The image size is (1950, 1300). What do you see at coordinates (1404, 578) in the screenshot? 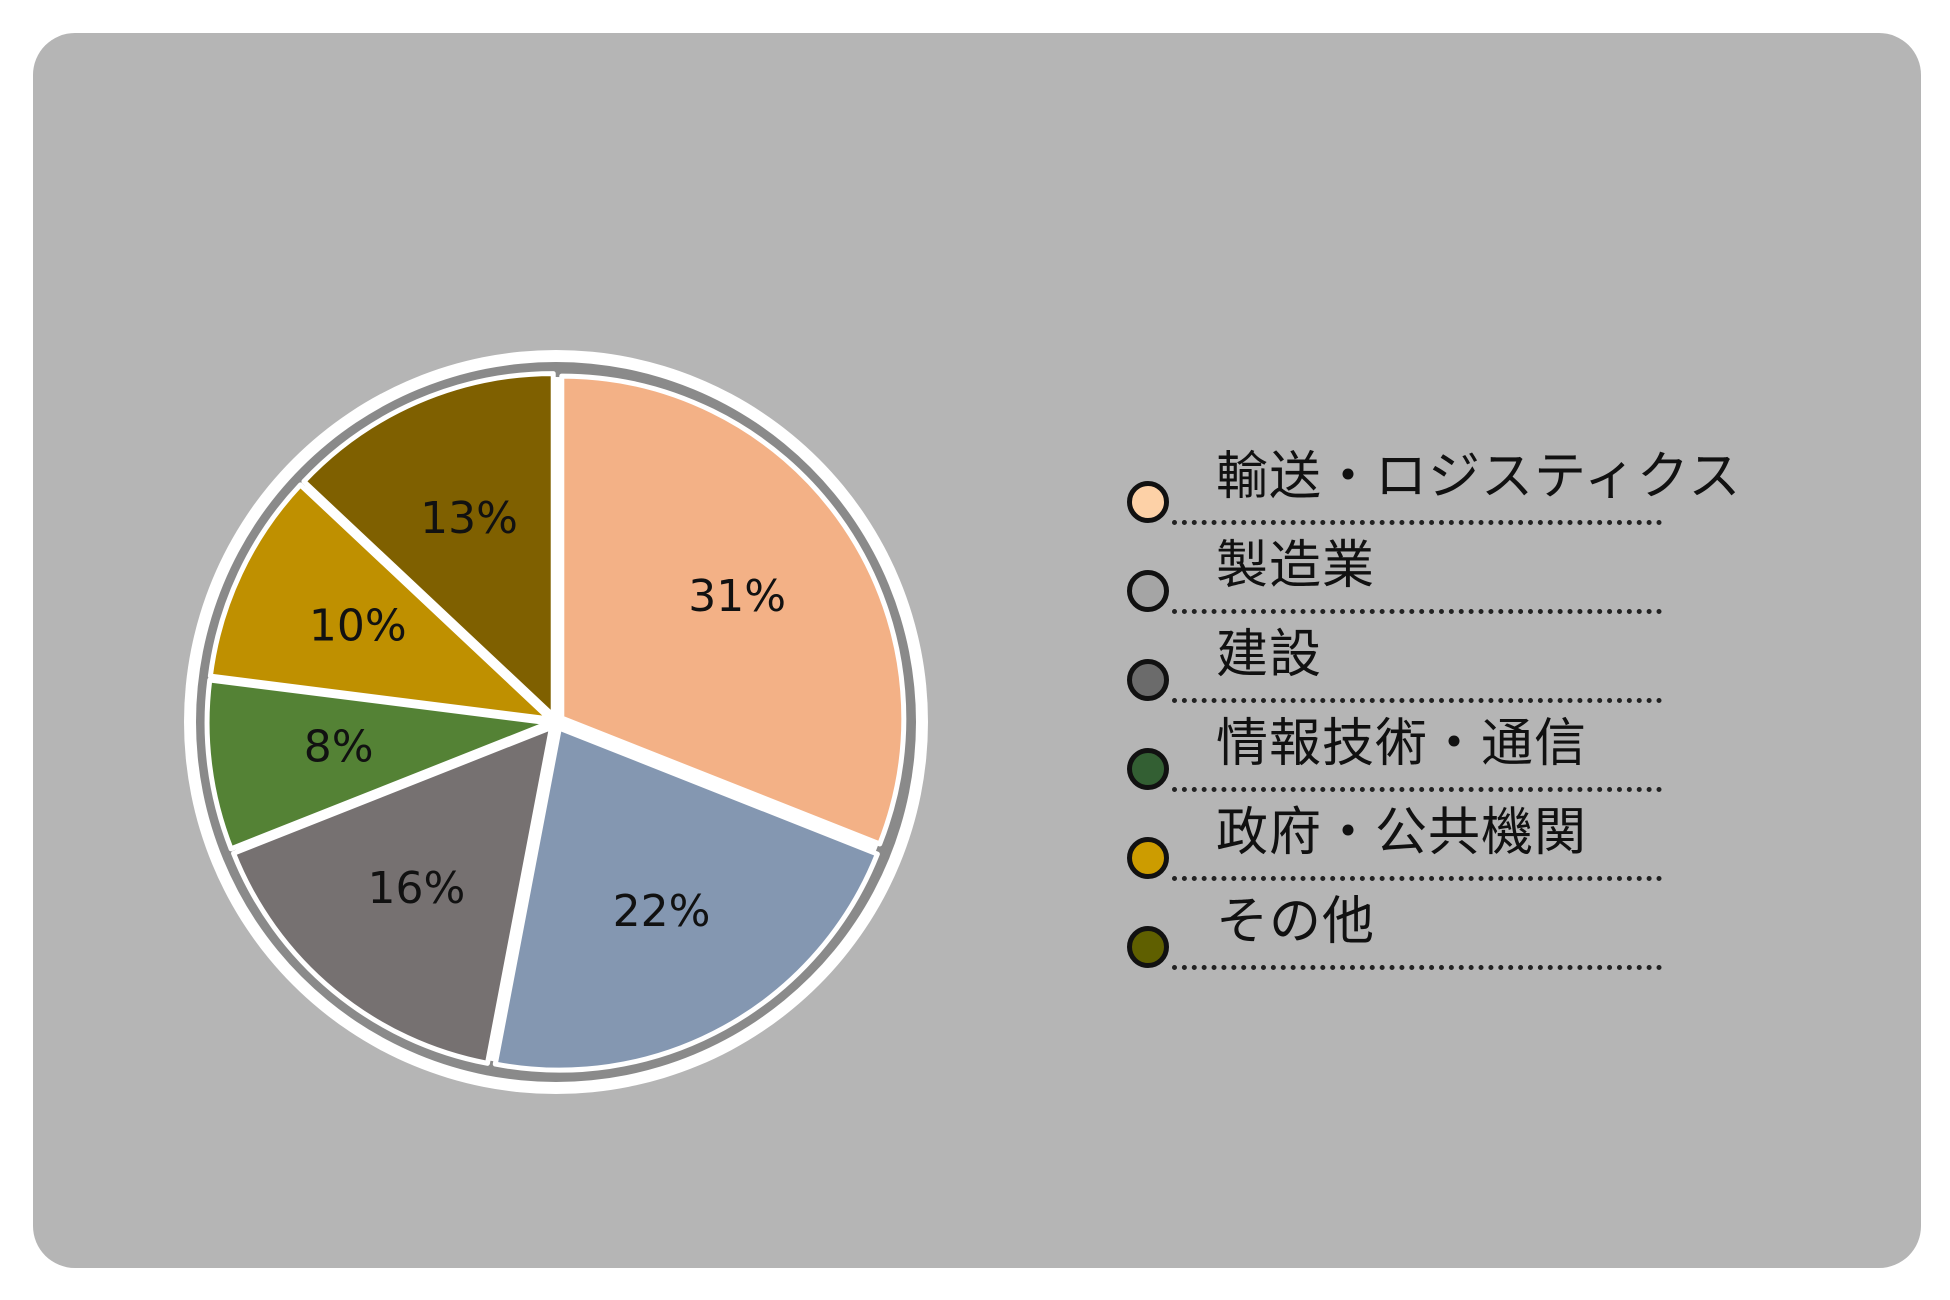
I see `legend-item-manufacturing: 製造業` at bounding box center [1404, 578].